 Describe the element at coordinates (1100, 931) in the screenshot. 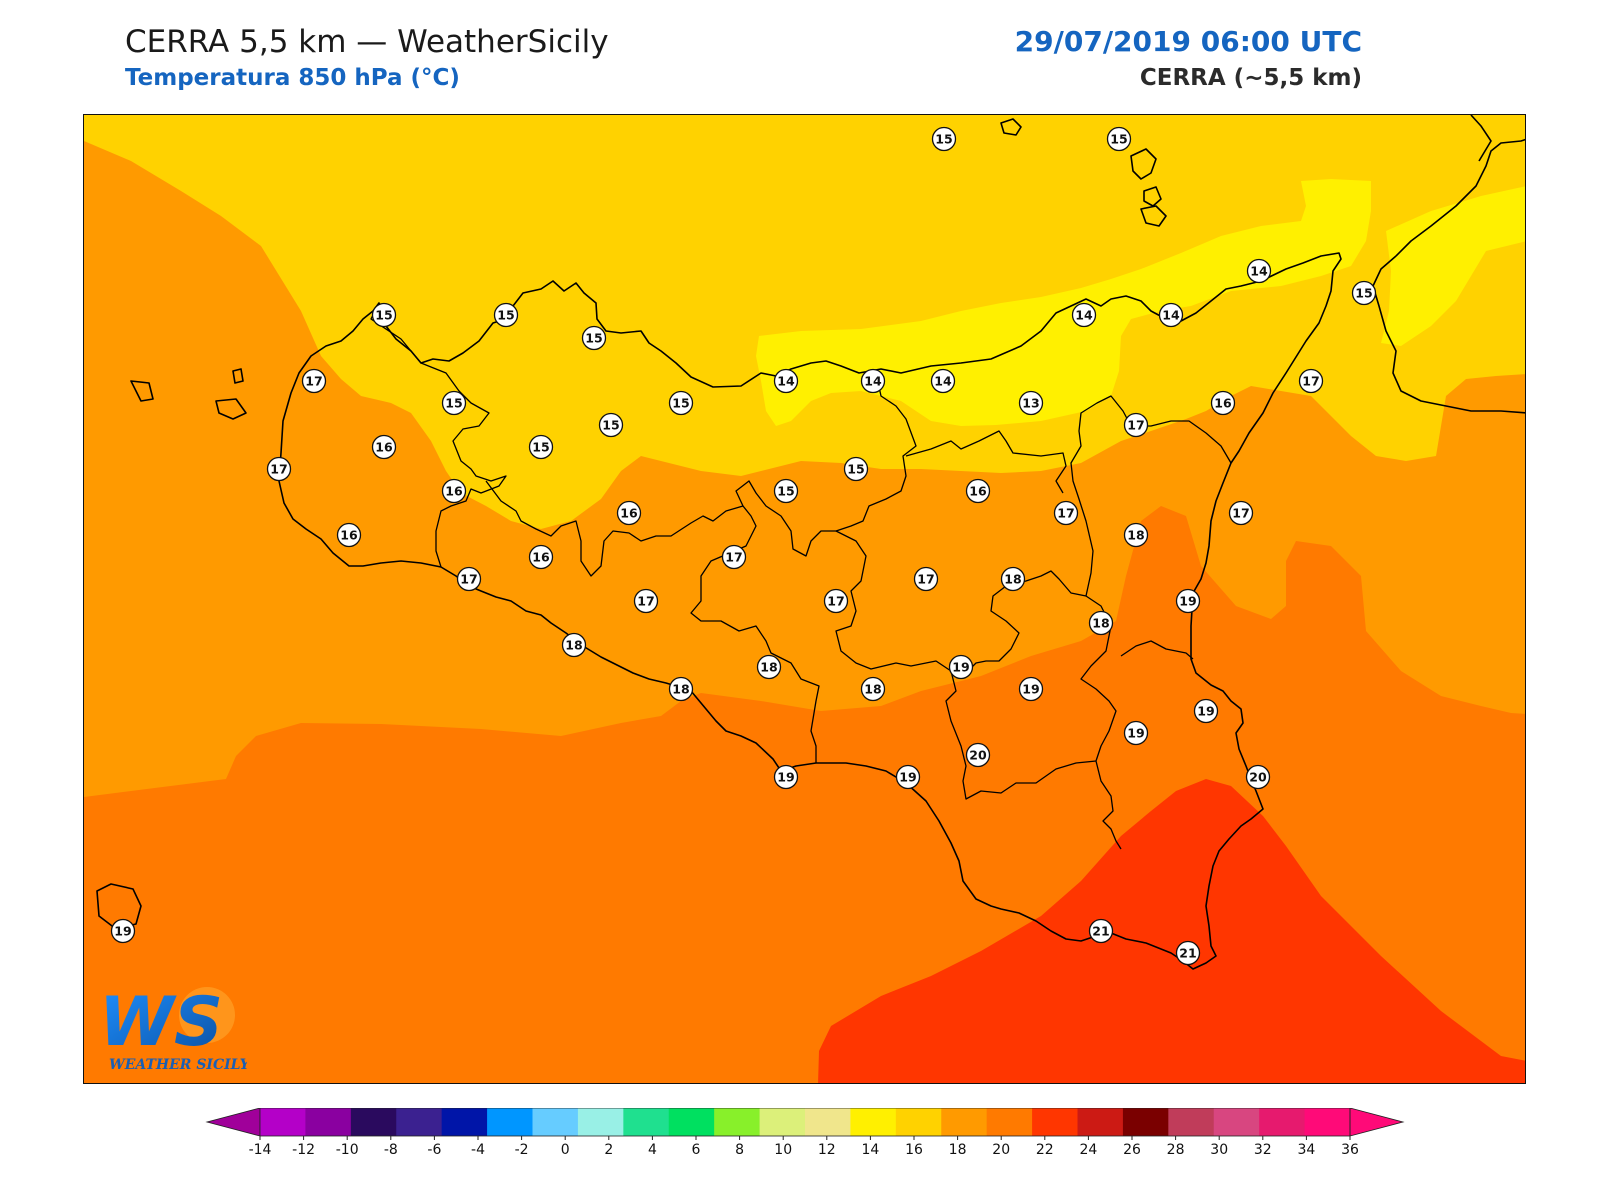

I see `station-value: 21` at that location.